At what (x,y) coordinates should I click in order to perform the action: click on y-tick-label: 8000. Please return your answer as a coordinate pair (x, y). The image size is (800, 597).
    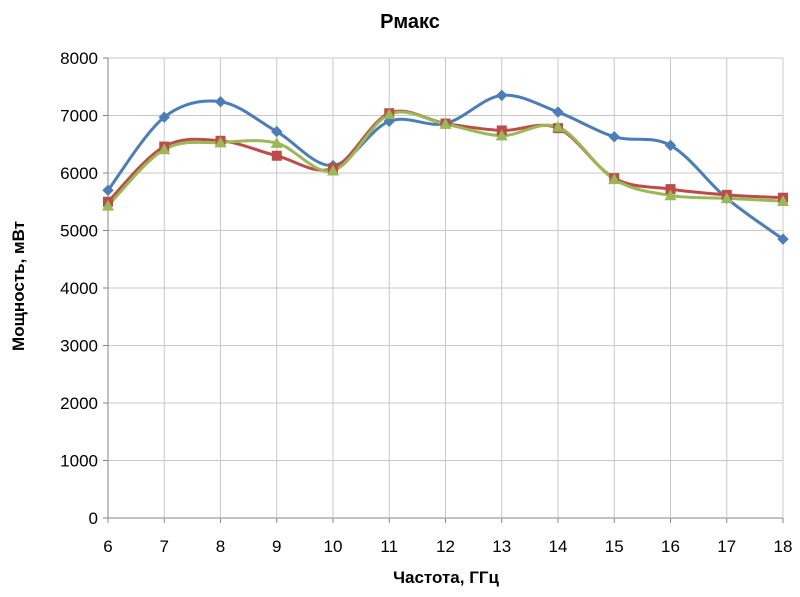
    Looking at the image, I should click on (79, 58).